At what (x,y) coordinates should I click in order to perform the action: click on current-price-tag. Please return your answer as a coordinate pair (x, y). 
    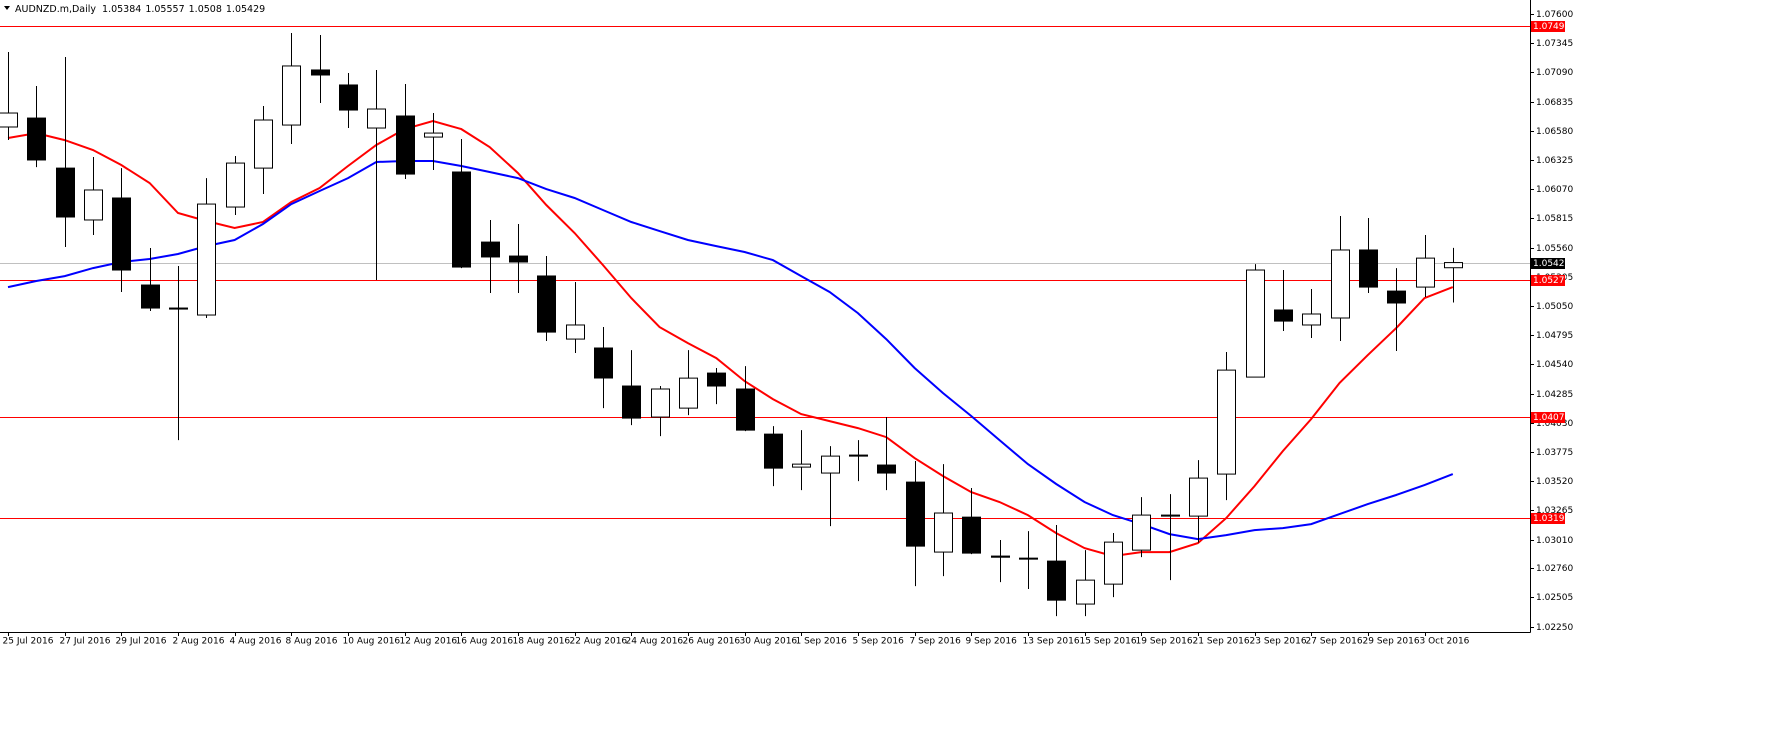
    Looking at the image, I should click on (1548, 263).